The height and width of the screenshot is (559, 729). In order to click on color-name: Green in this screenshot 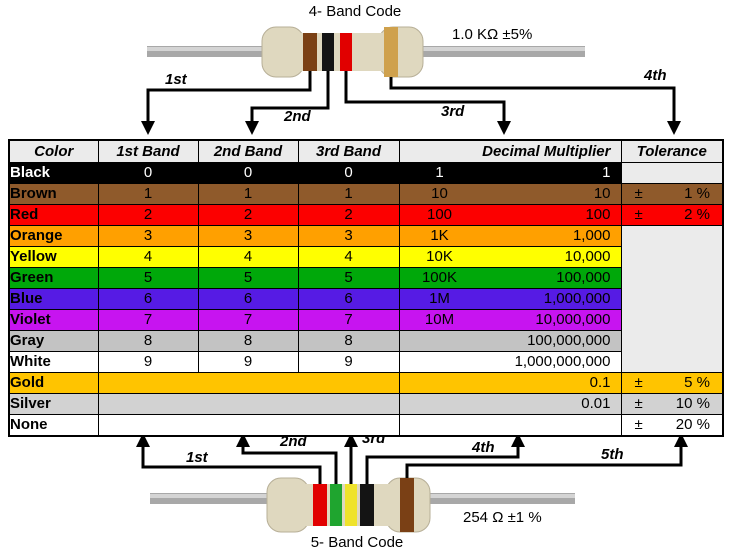, I will do `click(53, 278)`.